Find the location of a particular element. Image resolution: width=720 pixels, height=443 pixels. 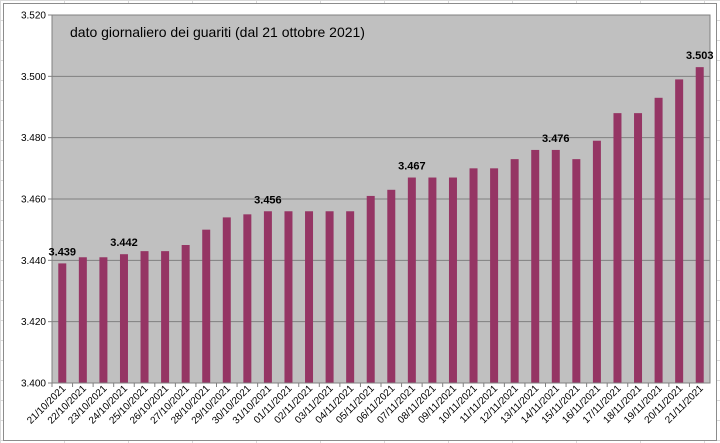

data-label: 3.439 is located at coordinates (63, 252).